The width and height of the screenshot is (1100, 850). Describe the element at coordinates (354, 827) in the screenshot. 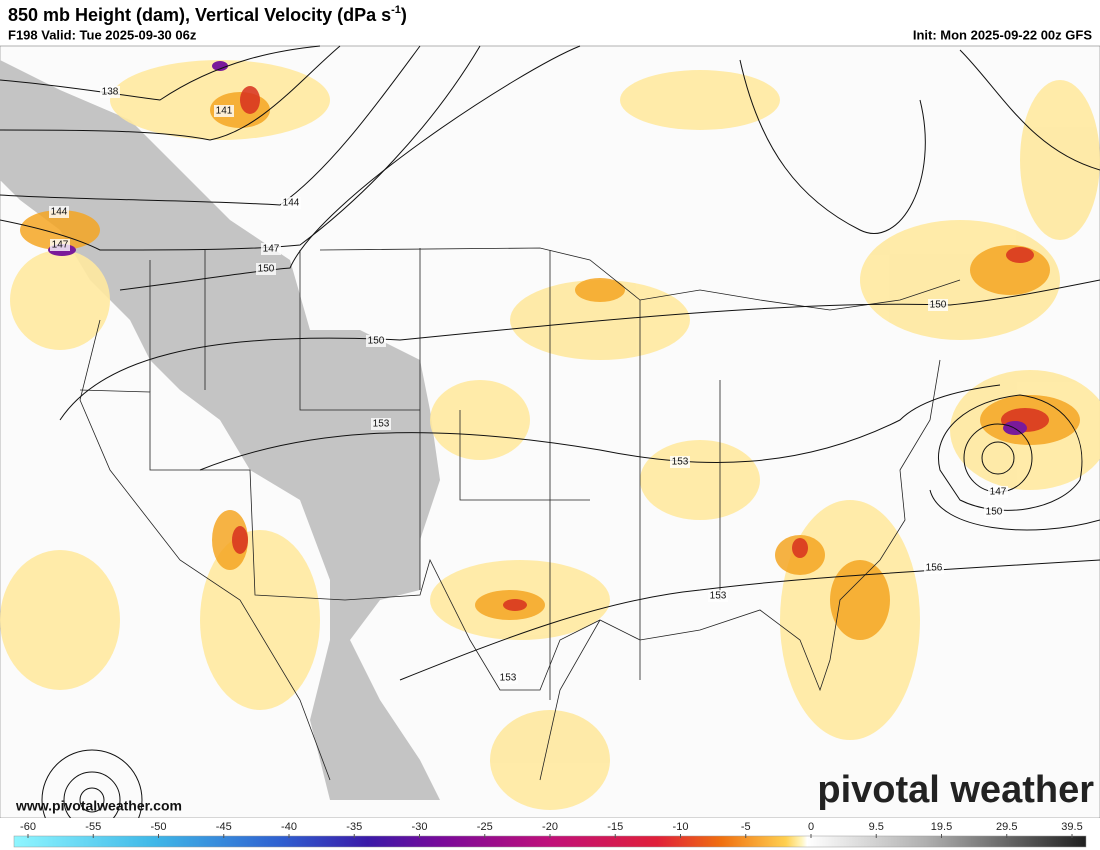

I see `colorbar-tick-label: -35` at that location.